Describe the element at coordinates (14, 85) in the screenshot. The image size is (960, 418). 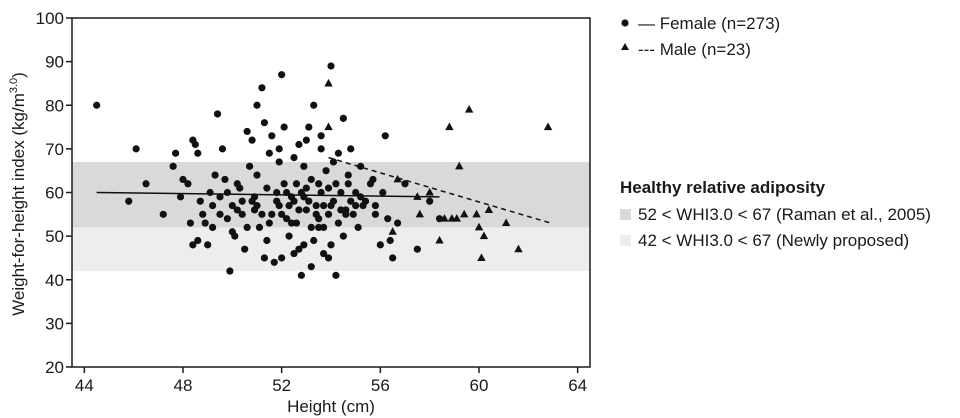
I see `y-axis-title-sup: 3.0` at that location.